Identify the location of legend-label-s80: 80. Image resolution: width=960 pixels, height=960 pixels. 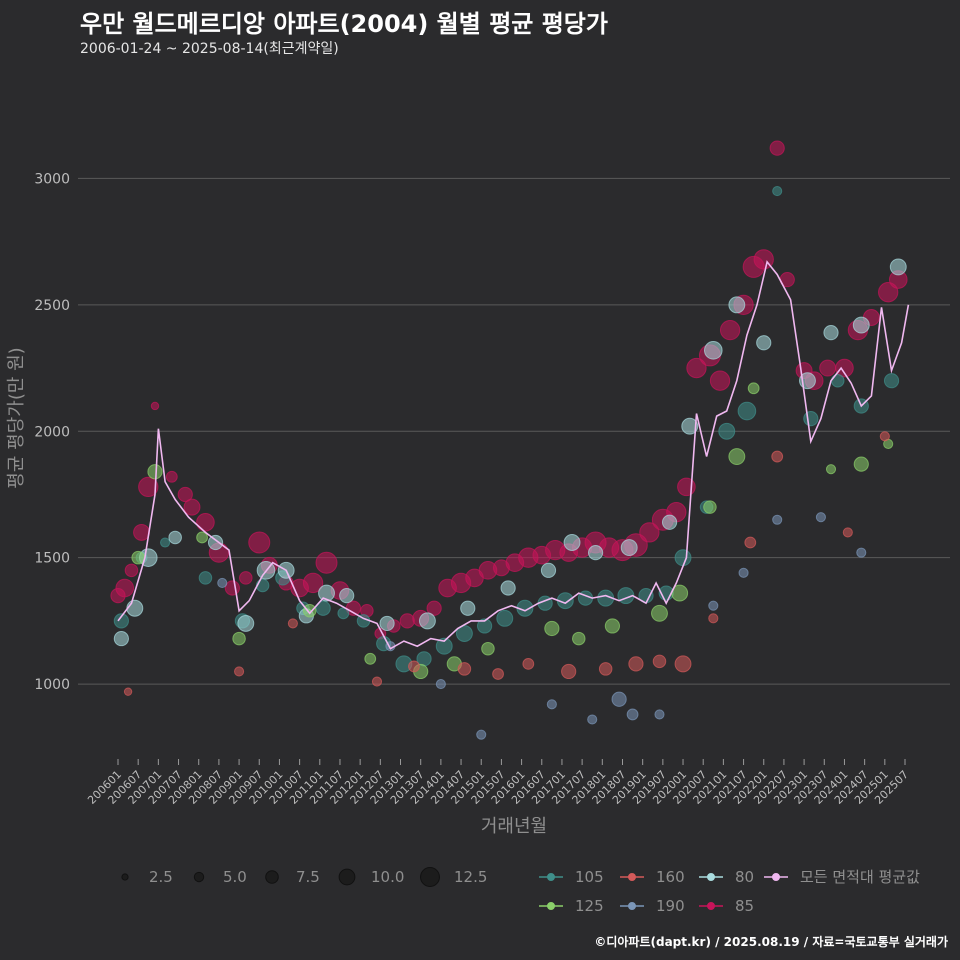
(744, 877).